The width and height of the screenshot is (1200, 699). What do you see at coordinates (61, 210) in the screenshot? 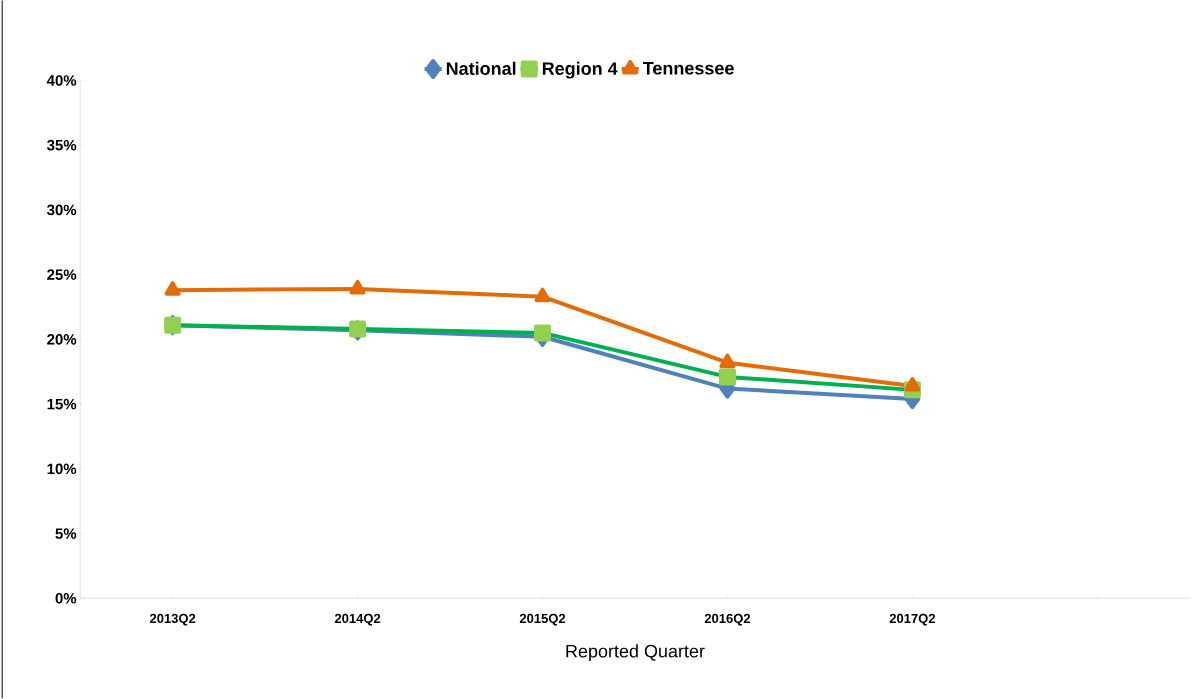
I see `y-tick-label: 30%` at bounding box center [61, 210].